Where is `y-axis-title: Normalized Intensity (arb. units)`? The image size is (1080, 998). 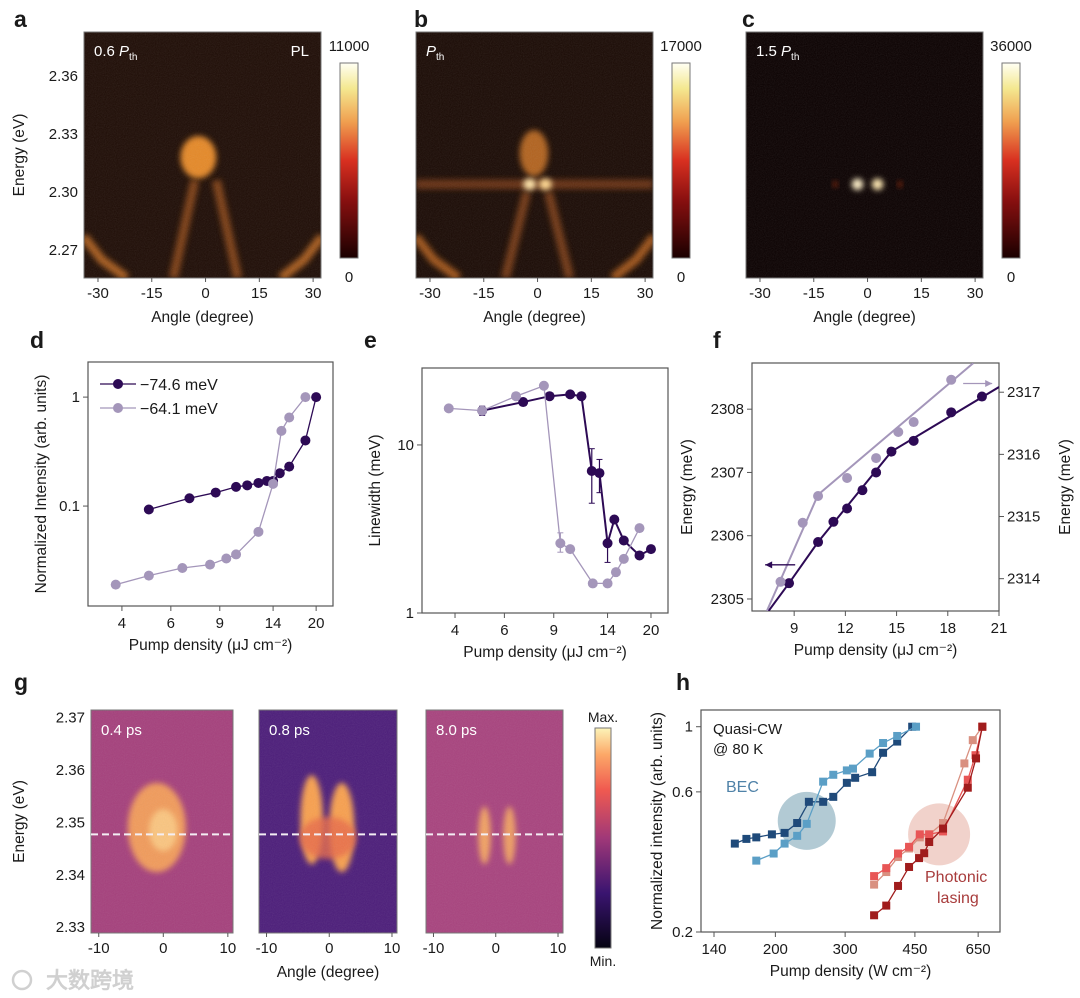
y-axis-title: Normalized Intensity (arb. units) is located at coordinates (41, 484).